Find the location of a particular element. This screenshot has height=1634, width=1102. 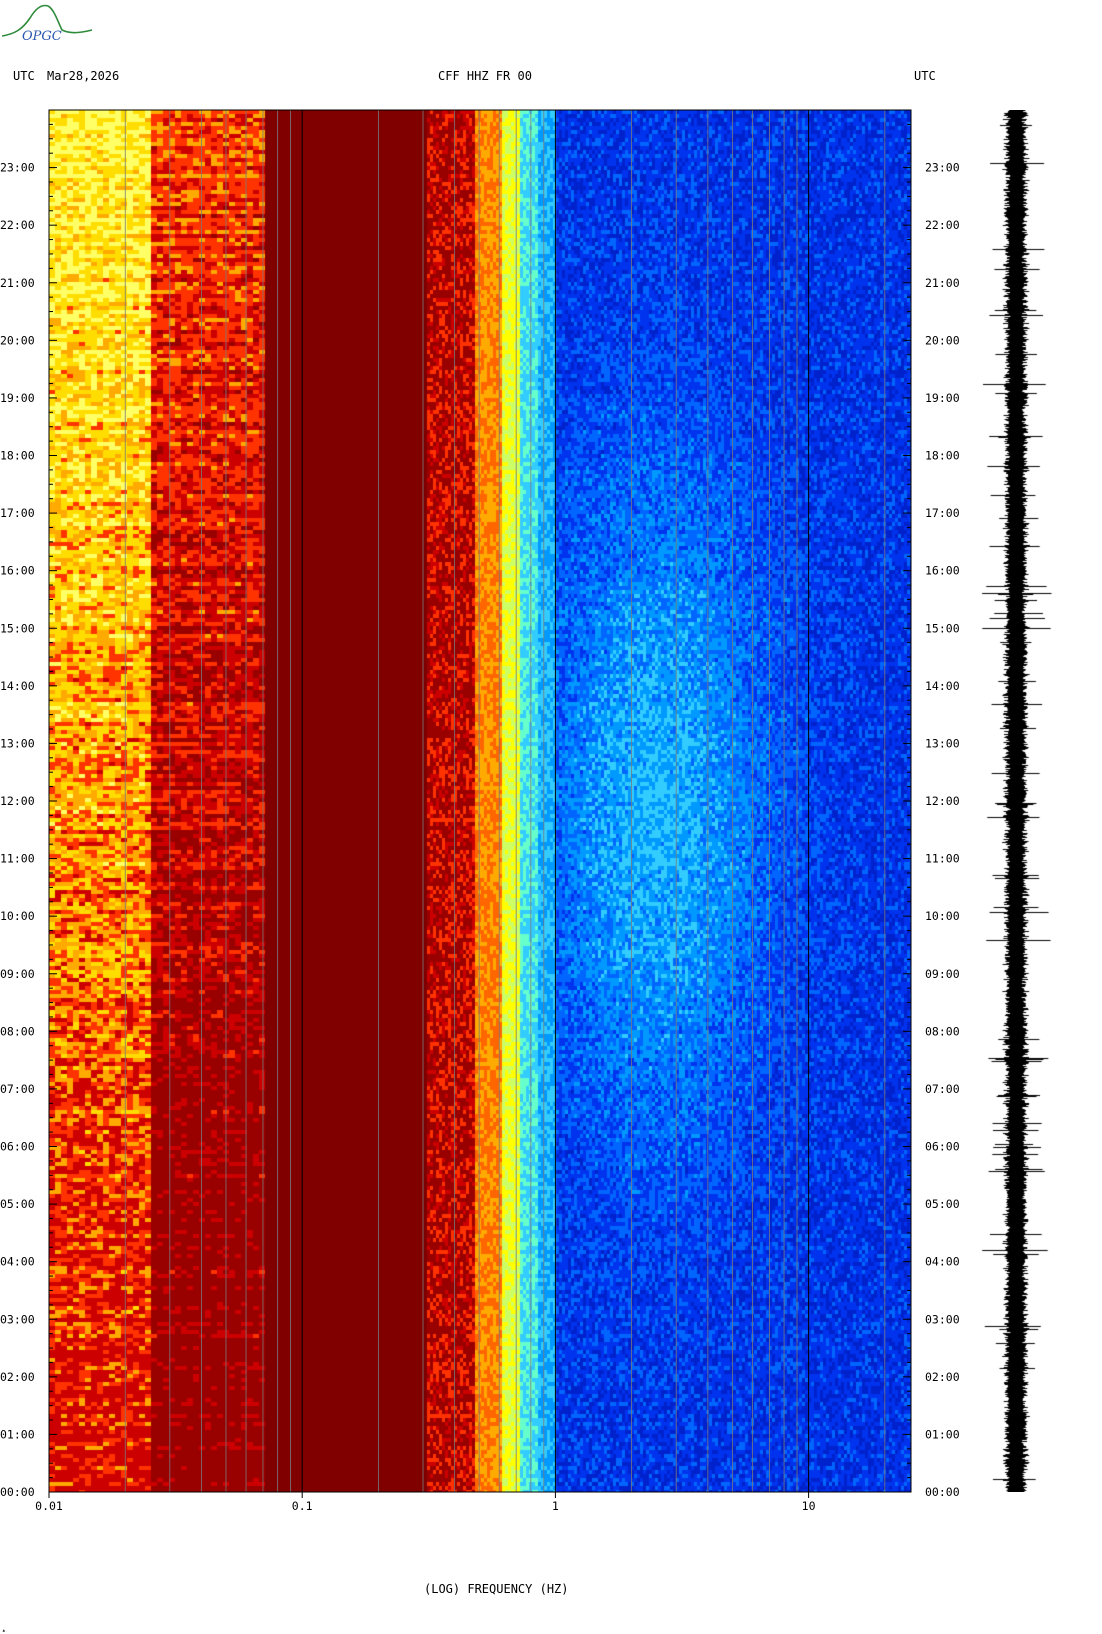

x-axis-label: (LOG) FREQUENCY (HZ) is located at coordinates (496, 1589).